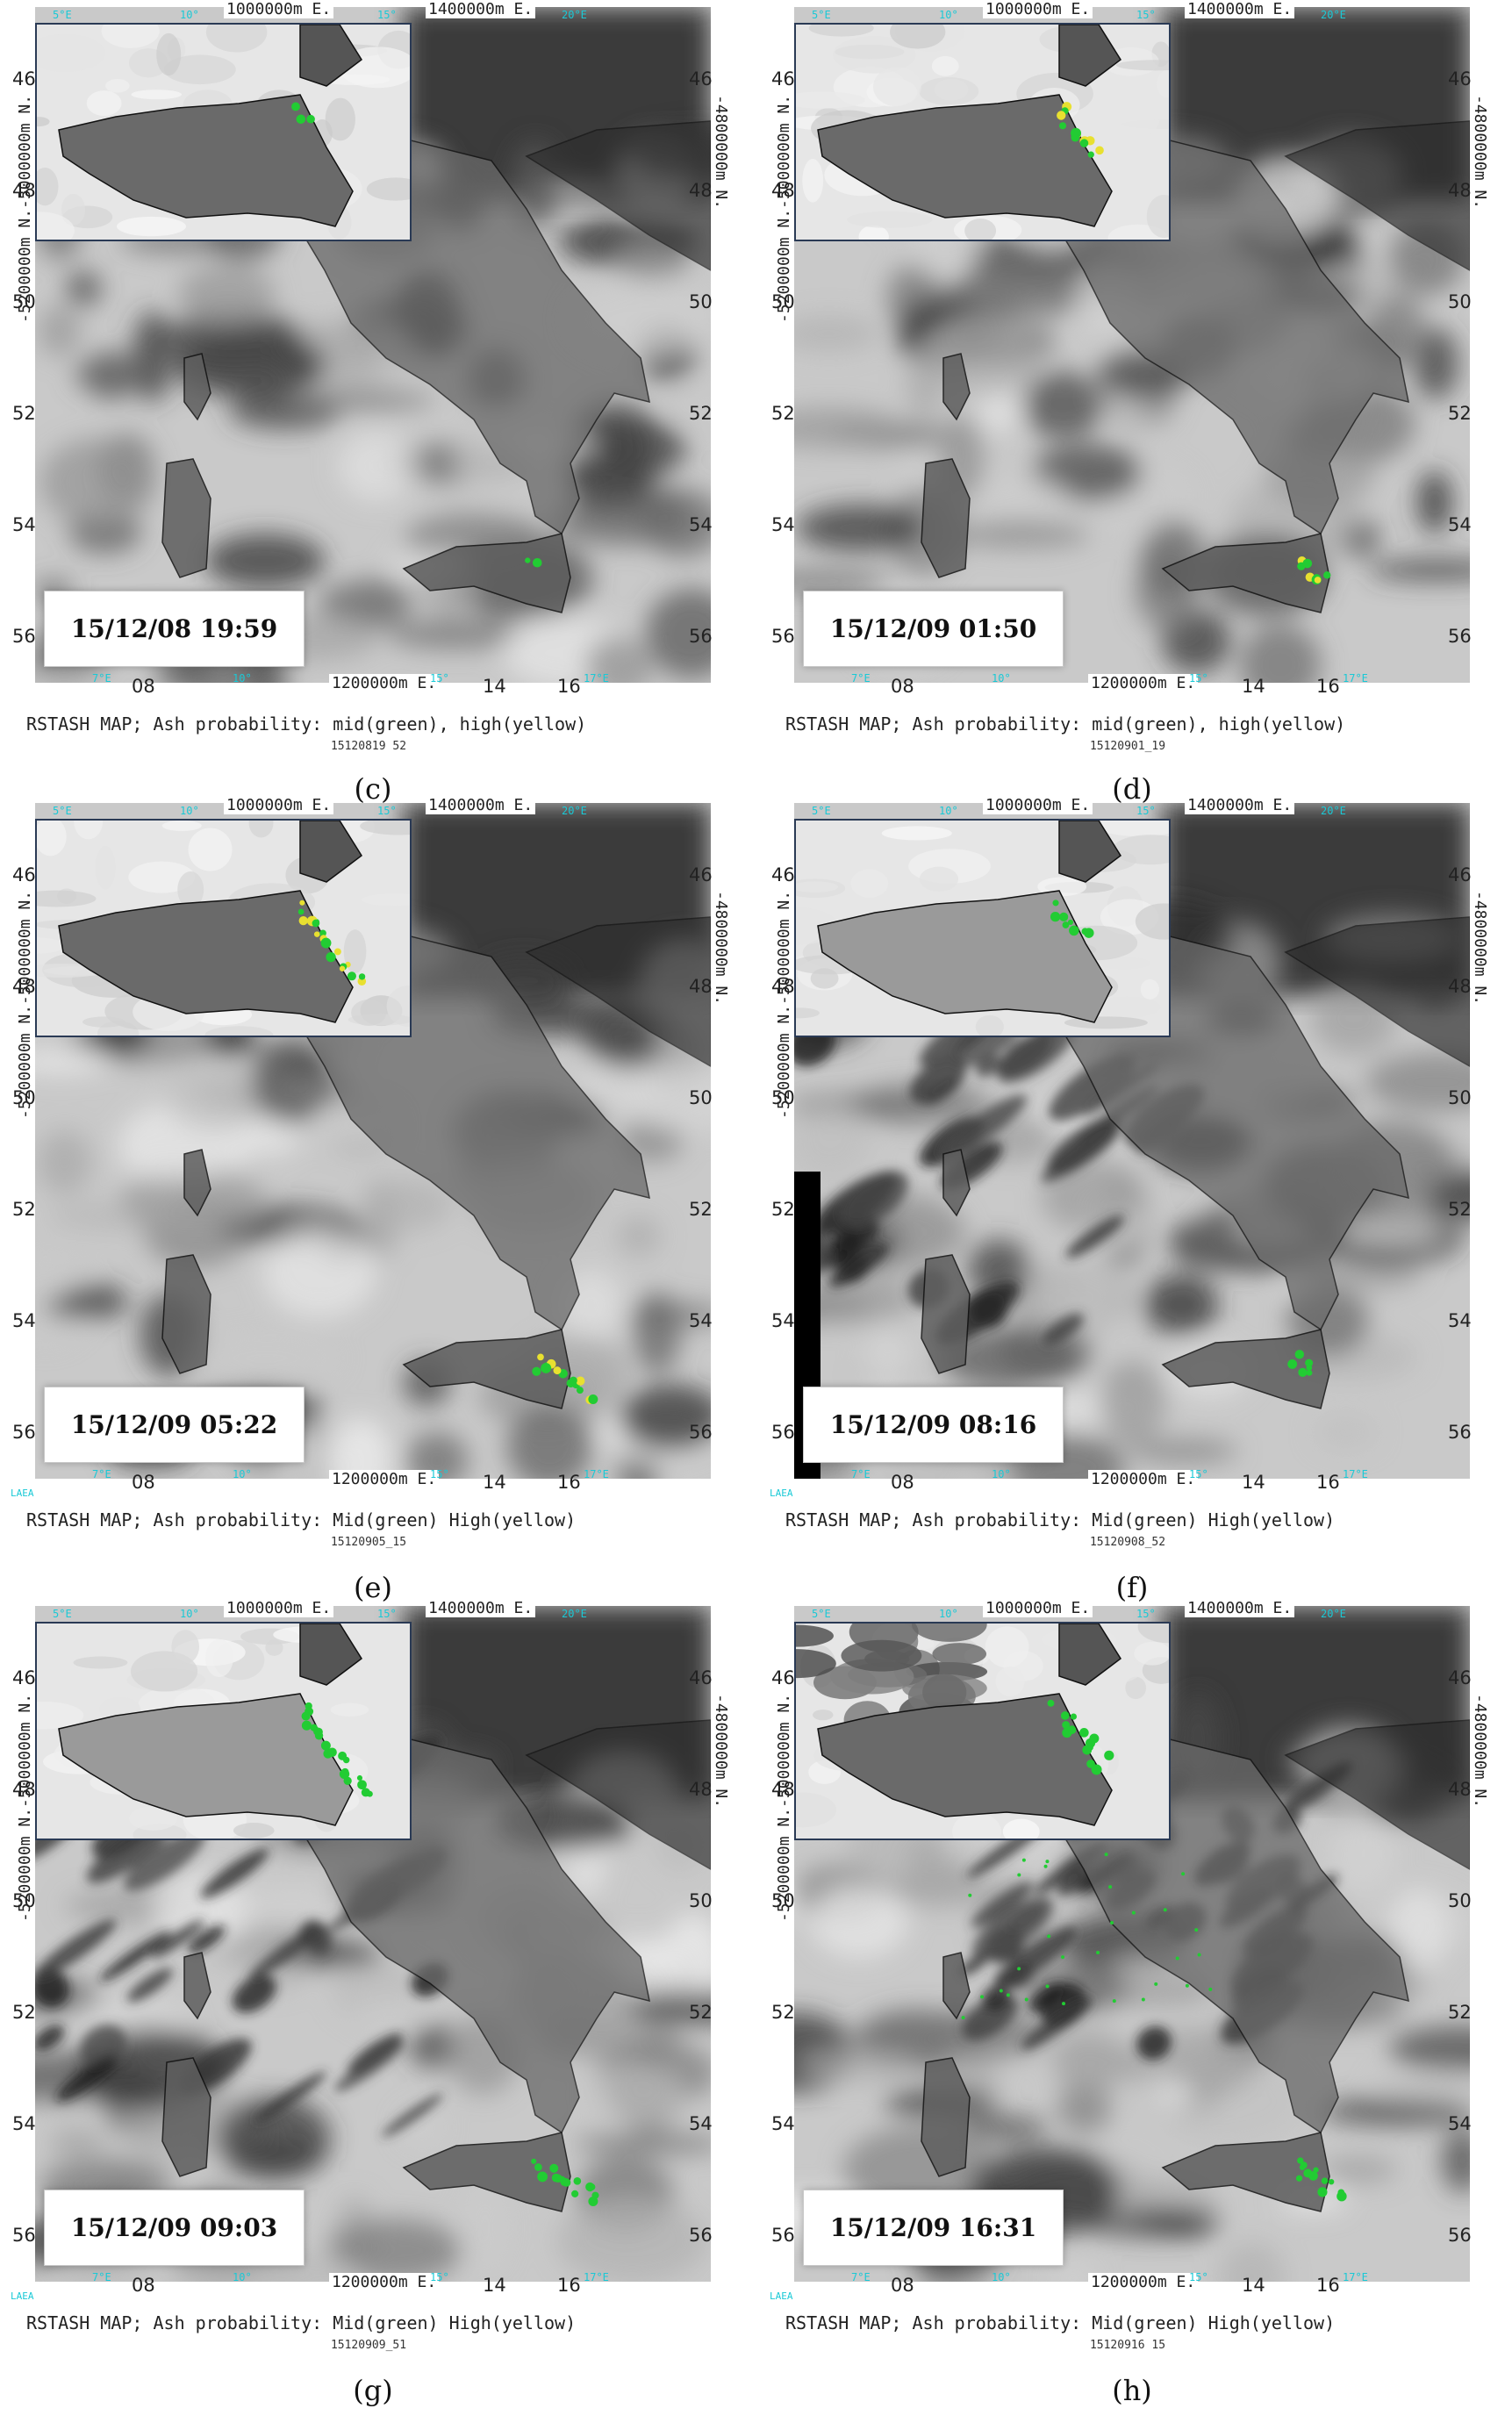  Describe the element at coordinates (368, 1542) in the screenshot. I see `image-id: 15120905_15` at that location.